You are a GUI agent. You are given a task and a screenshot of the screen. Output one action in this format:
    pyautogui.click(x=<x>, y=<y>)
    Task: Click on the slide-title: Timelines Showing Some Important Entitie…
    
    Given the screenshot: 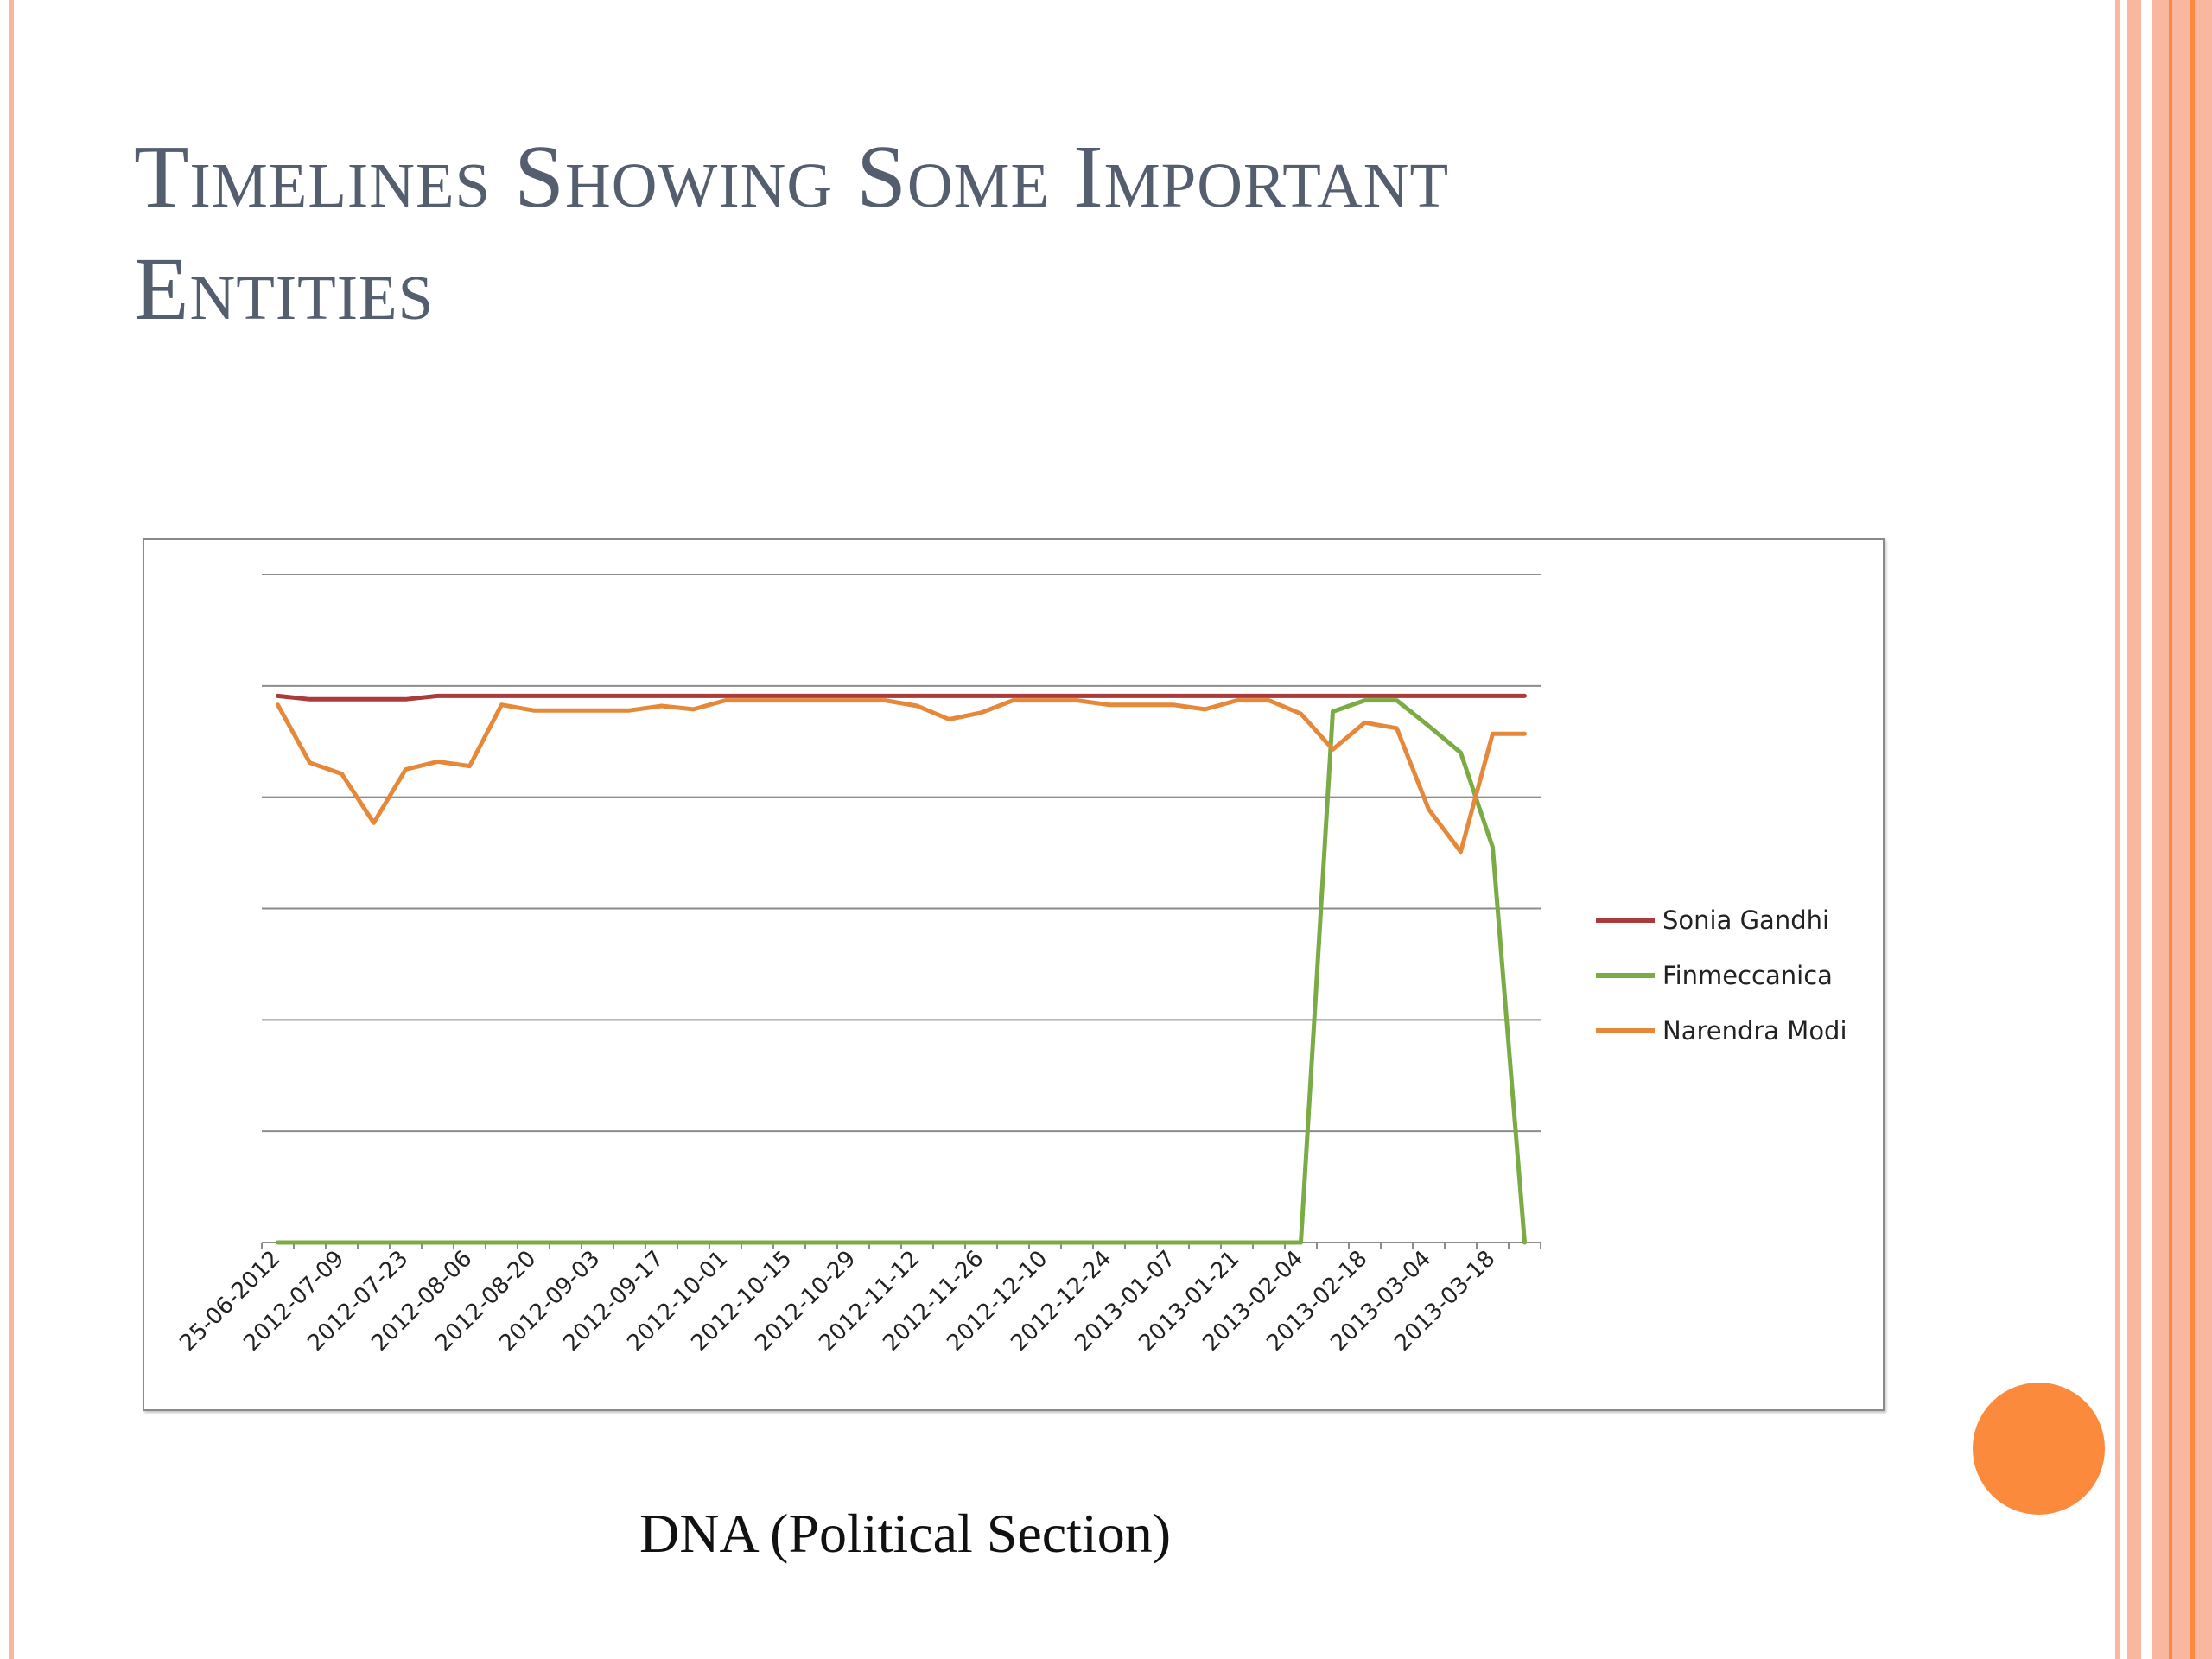 What is the action you would take?
    pyautogui.click(x=1084, y=233)
    